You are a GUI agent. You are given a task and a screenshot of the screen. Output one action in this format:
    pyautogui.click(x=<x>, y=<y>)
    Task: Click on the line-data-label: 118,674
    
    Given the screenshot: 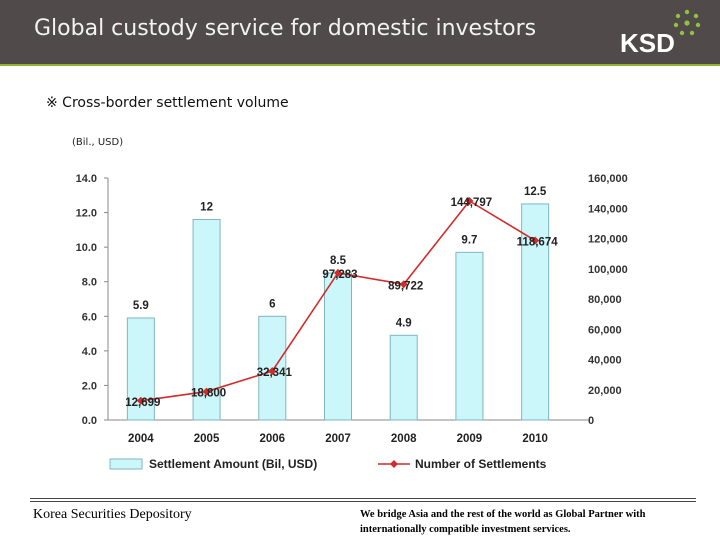 What is the action you would take?
    pyautogui.click(x=538, y=243)
    